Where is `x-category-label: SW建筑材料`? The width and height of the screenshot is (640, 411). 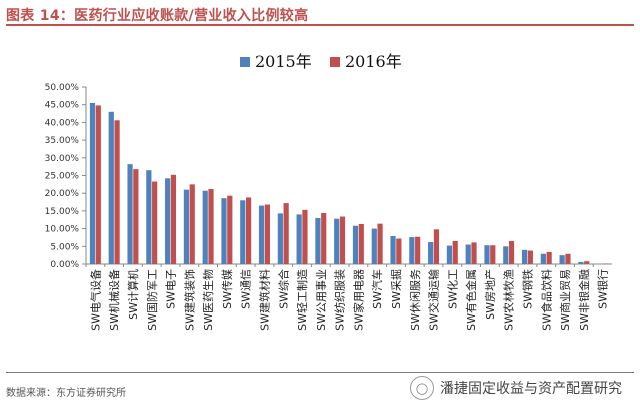
x-category-label: SW建筑材料 is located at coordinates (264, 300).